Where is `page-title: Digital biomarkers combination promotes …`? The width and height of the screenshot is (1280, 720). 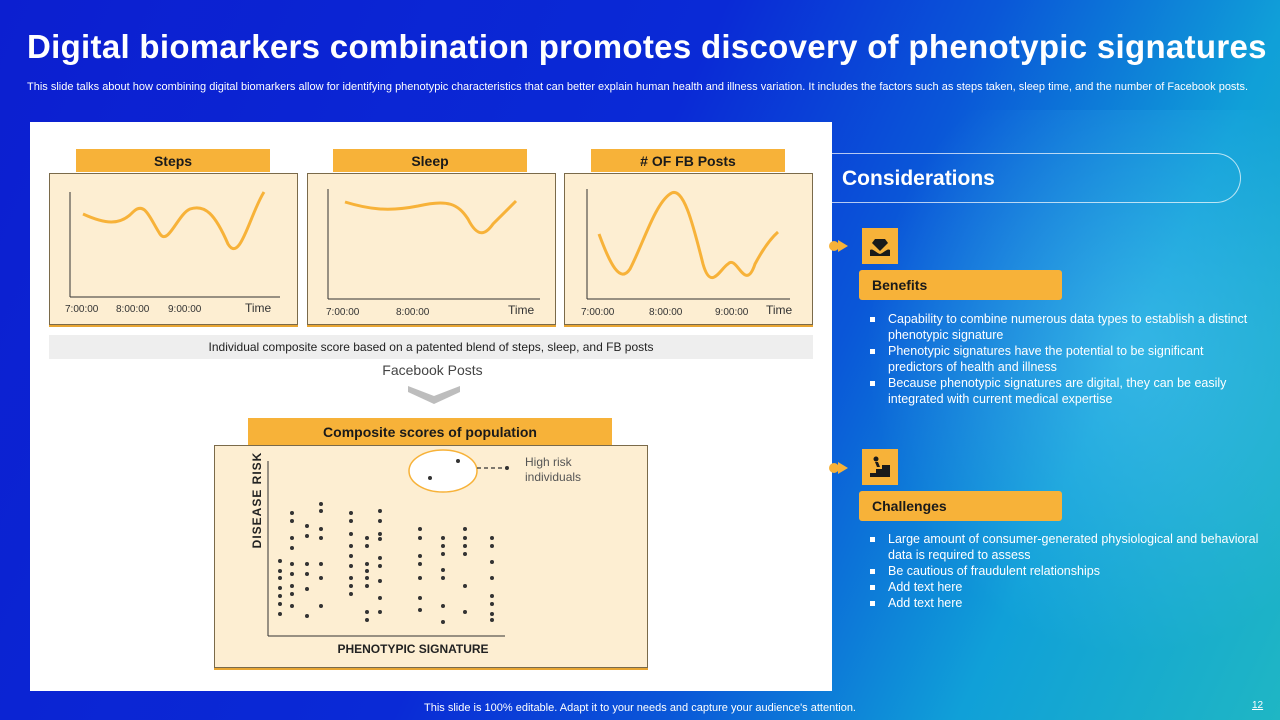
page-title: Digital biomarkers combination promotes … is located at coordinates (647, 46).